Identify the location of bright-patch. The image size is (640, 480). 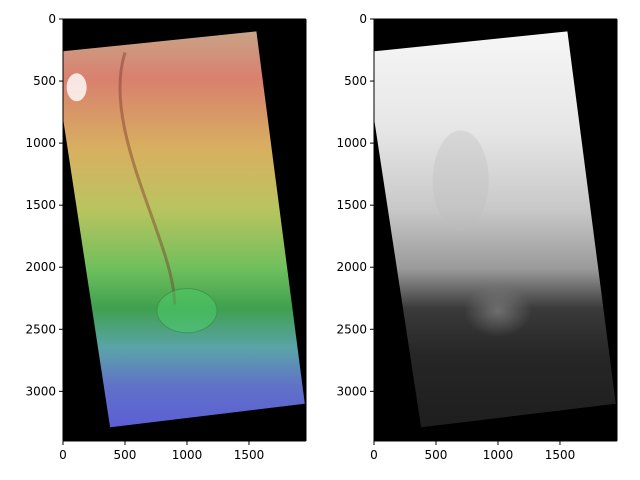
(76, 87).